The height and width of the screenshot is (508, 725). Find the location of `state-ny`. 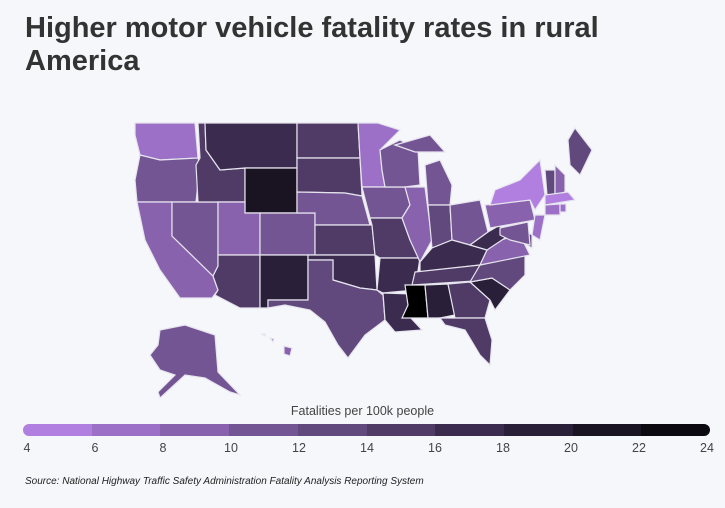

state-ny is located at coordinates (517, 185).